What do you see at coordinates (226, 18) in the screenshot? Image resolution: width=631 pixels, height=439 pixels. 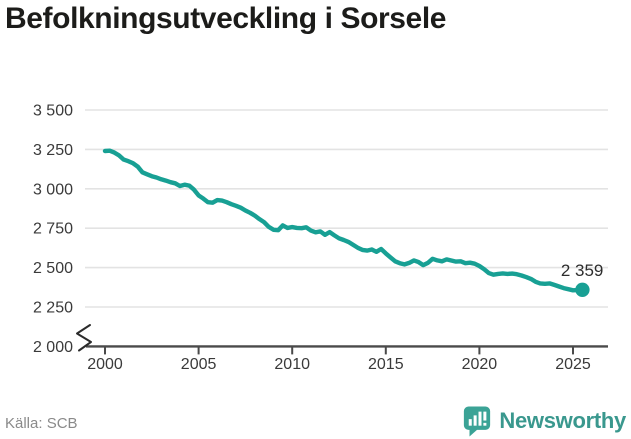 I see `chart-title: Befolkningsutveckling i Sorsele` at bounding box center [226, 18].